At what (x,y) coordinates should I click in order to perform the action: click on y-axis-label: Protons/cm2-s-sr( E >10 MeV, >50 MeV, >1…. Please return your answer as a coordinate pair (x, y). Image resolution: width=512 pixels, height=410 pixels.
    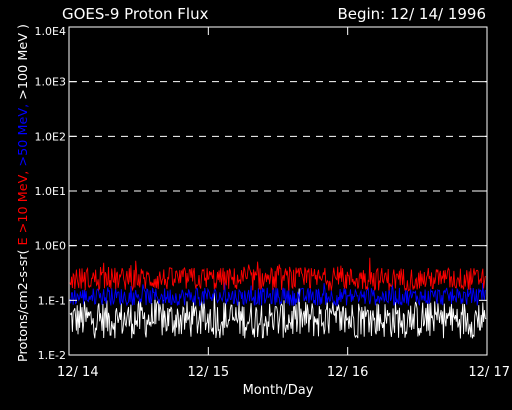
    Looking at the image, I should click on (23, 193).